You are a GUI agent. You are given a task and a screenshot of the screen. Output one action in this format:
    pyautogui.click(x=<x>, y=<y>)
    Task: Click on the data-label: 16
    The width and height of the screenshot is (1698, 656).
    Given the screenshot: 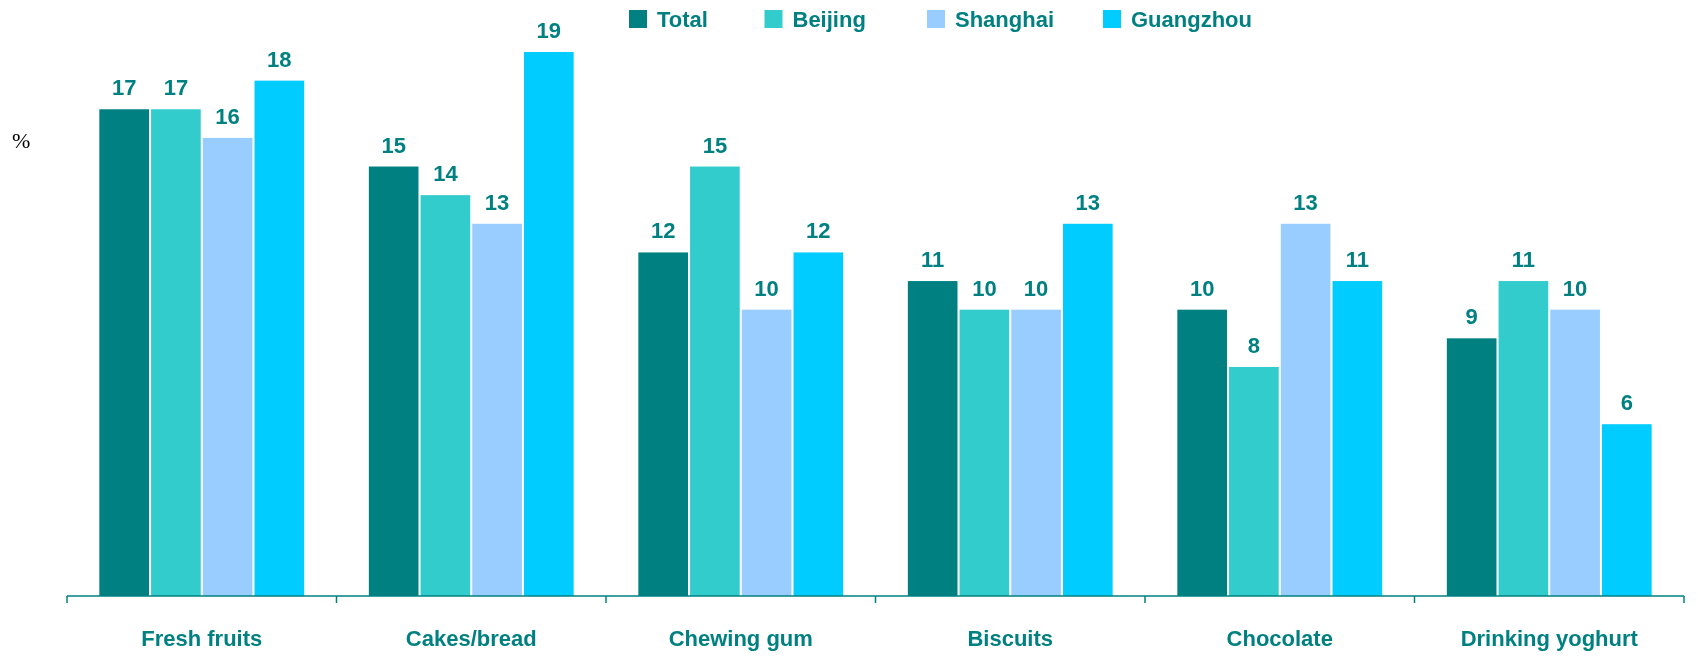 What is the action you would take?
    pyautogui.click(x=227, y=116)
    